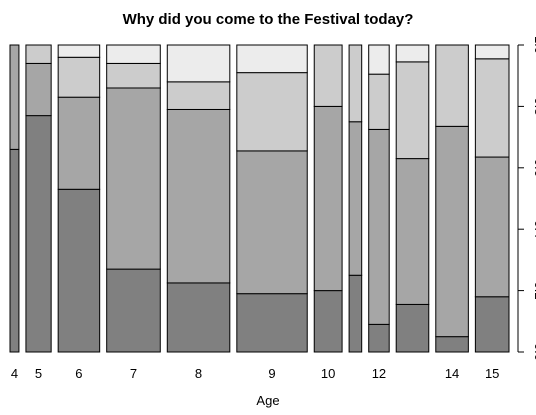 The height and width of the screenshot is (415, 536). What do you see at coordinates (534, 168) in the screenshot?
I see `y-tick-label-0.6: 0.6` at bounding box center [534, 168].